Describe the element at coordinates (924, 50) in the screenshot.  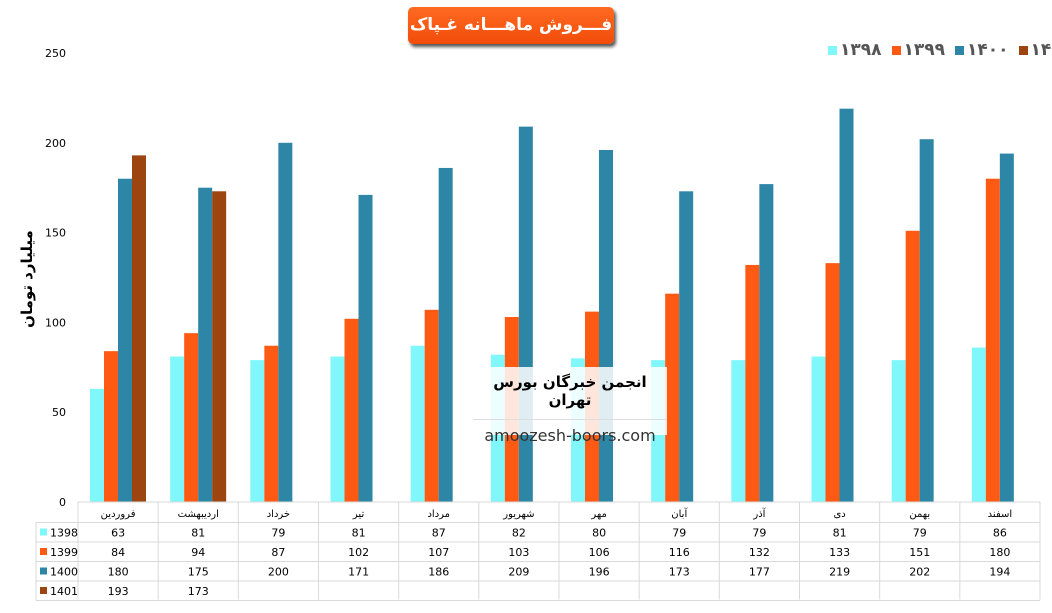
I see `legend-label: ۱۳۹۹` at that location.